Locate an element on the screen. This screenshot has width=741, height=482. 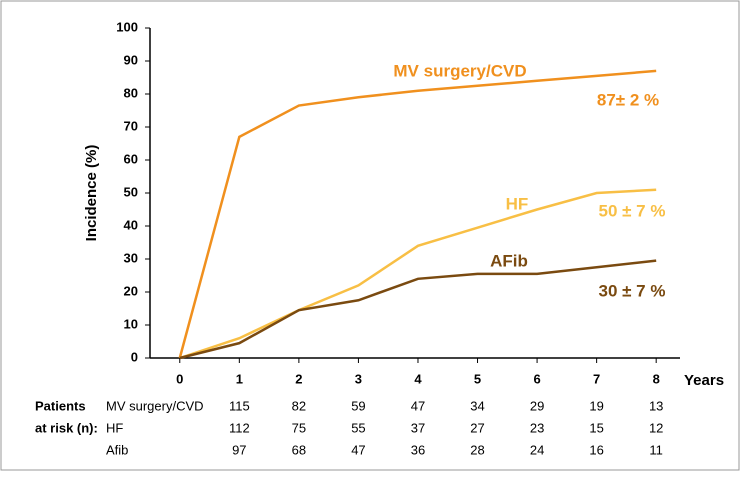
y-tick-label: 0 is located at coordinates (134, 356).